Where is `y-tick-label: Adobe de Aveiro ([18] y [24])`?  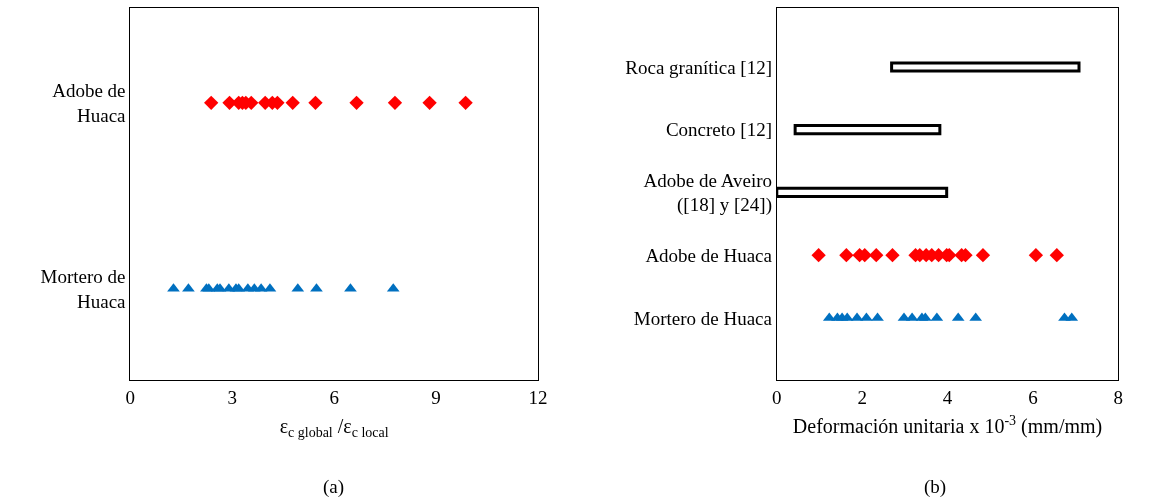
y-tick-label: Adobe de Aveiro ([18] y [24]) is located at coordinates (707, 193).